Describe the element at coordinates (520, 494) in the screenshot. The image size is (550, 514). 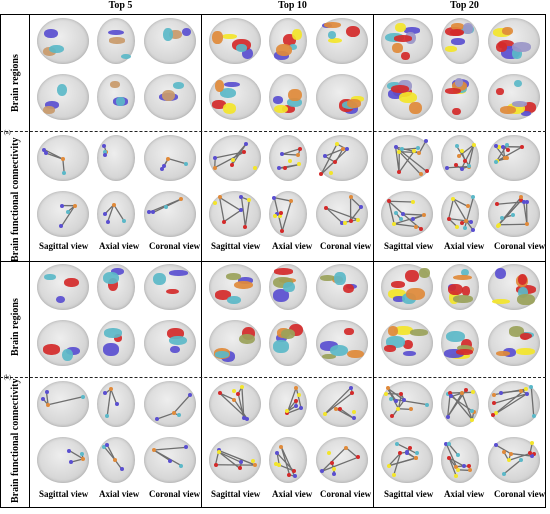
I see `view-label-coronal-b3: Coronal view` at that location.